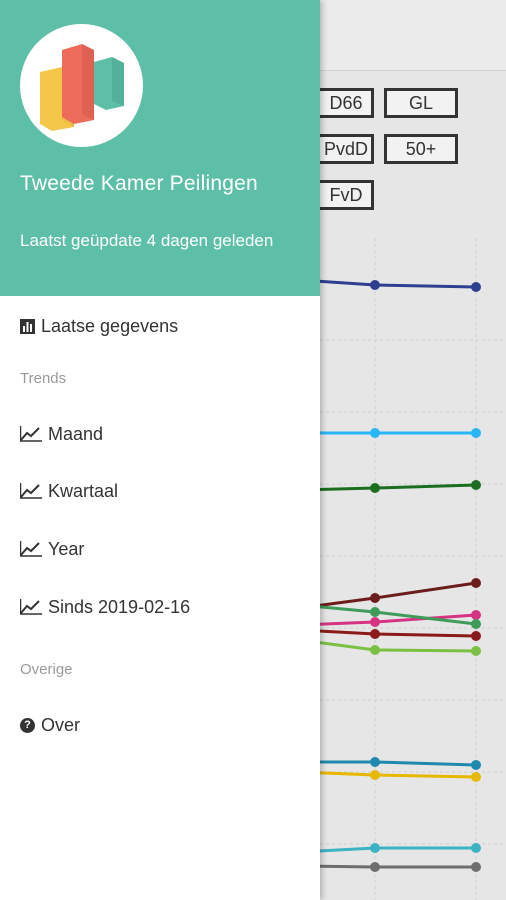 The image size is (506, 900). What do you see at coordinates (27, 725) in the screenshot?
I see `help-icon: ?` at bounding box center [27, 725].